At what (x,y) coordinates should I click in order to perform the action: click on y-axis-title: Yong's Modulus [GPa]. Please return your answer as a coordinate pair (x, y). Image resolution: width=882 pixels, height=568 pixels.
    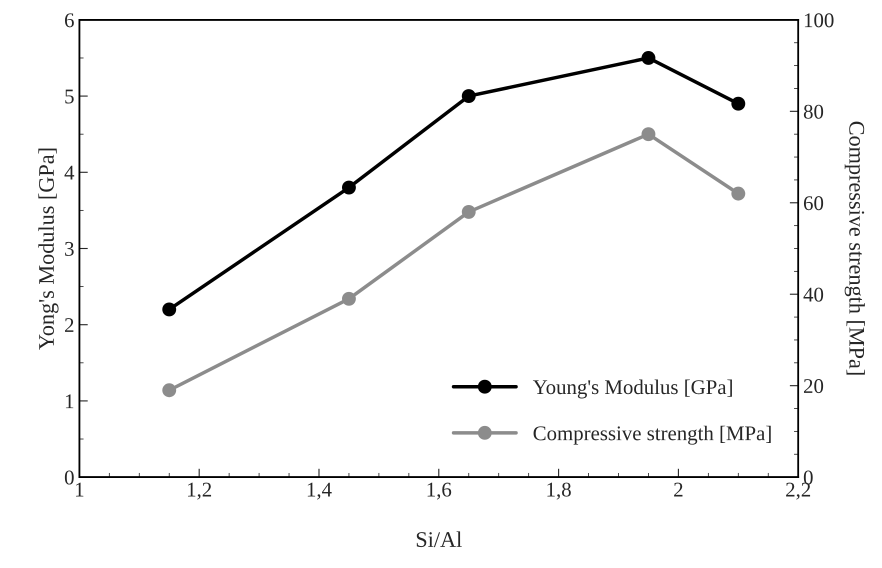
    Looking at the image, I should click on (48, 249).